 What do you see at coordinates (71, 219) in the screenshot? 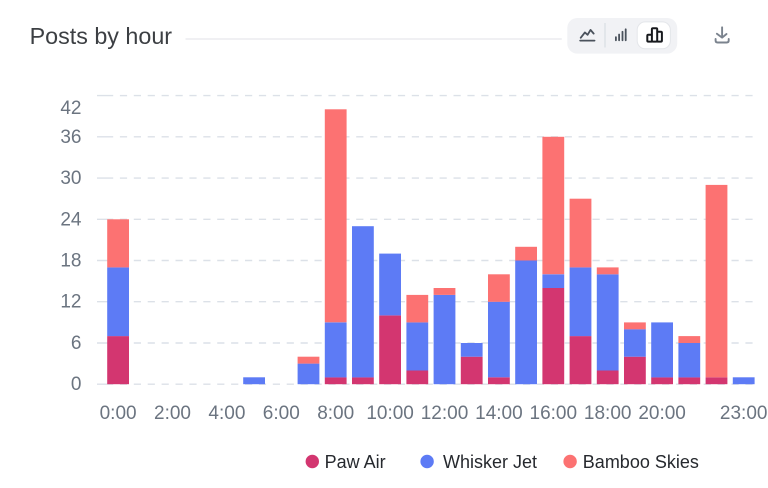
I see `svg-text: 24` at bounding box center [71, 219].